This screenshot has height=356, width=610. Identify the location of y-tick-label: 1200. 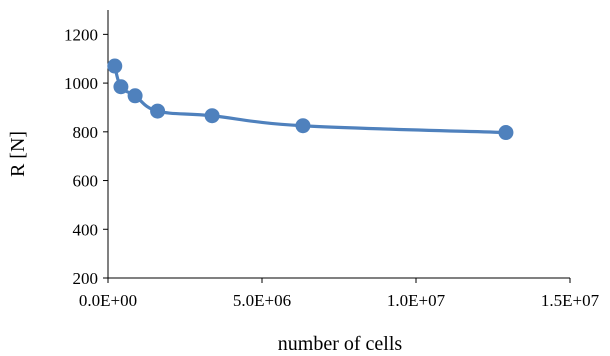
(81, 34).